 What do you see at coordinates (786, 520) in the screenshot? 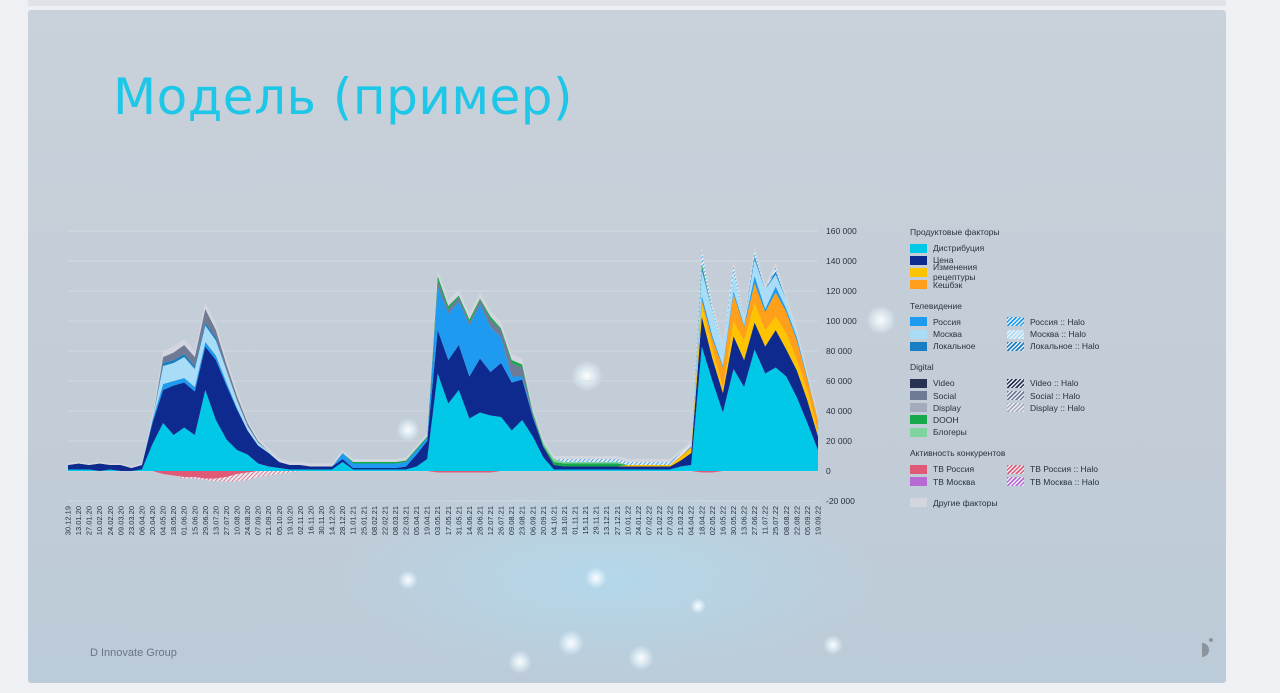
I see `x-tick-label: 08.08.22` at bounding box center [786, 520].